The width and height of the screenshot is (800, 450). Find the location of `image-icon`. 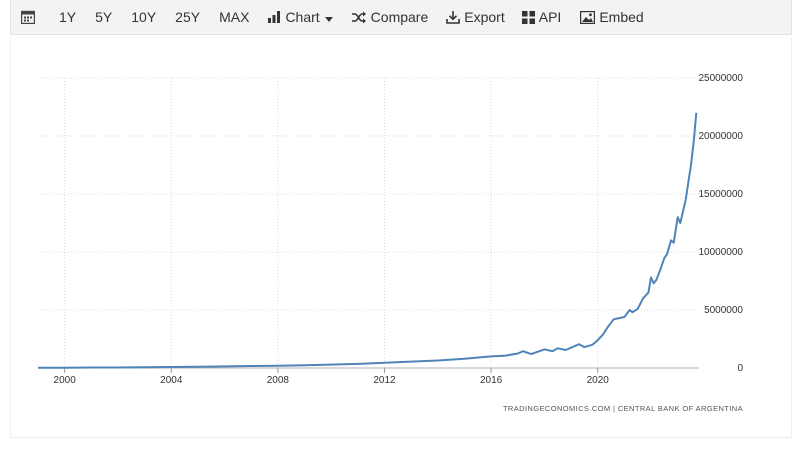

image-icon is located at coordinates (588, 17).